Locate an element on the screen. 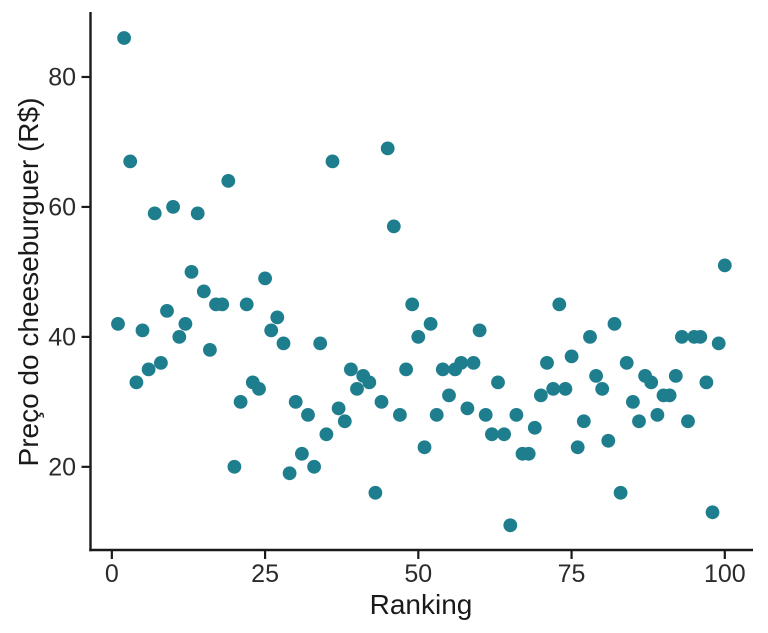 This screenshot has height=633, width=768. y-axis-title: Preço do cheeseburguer (R$) is located at coordinates (28, 282).